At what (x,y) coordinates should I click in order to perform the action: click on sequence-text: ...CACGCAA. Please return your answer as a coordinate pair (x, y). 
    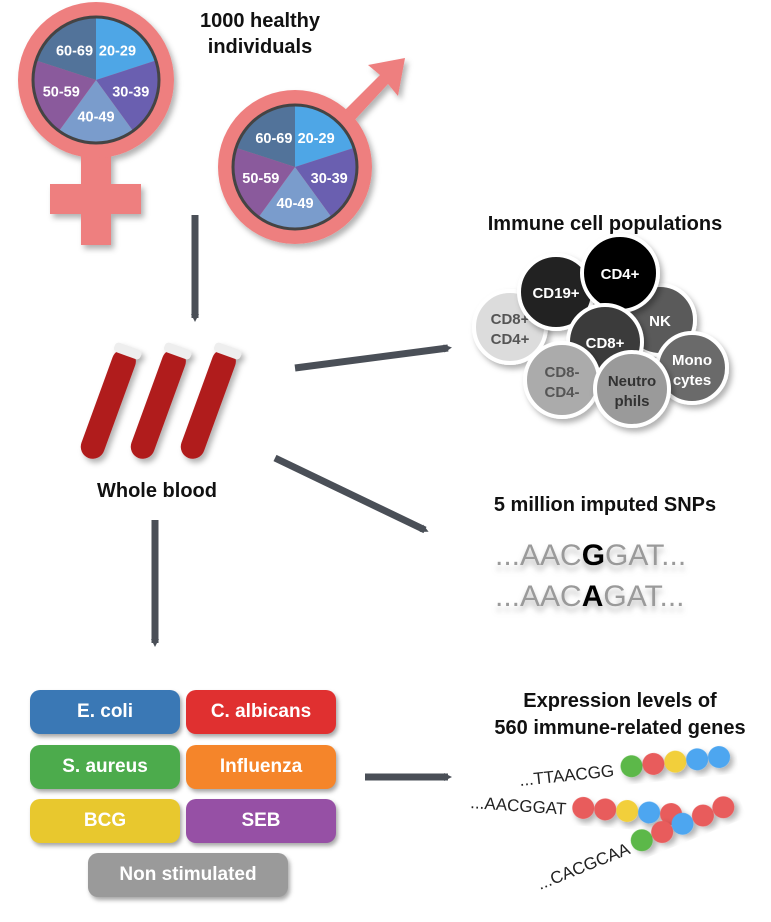
    Looking at the image, I should click on (583, 866).